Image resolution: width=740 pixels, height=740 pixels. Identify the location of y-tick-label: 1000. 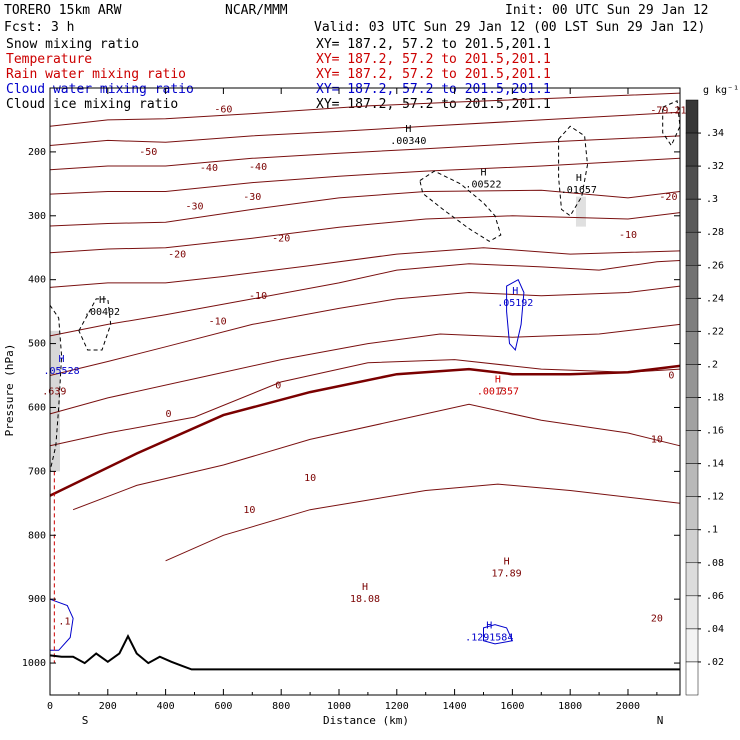
(34, 663).